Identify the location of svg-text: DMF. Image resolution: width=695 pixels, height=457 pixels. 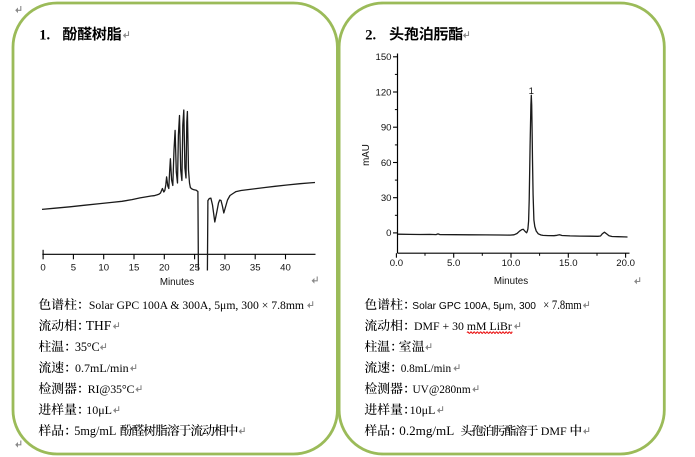
(554, 431).